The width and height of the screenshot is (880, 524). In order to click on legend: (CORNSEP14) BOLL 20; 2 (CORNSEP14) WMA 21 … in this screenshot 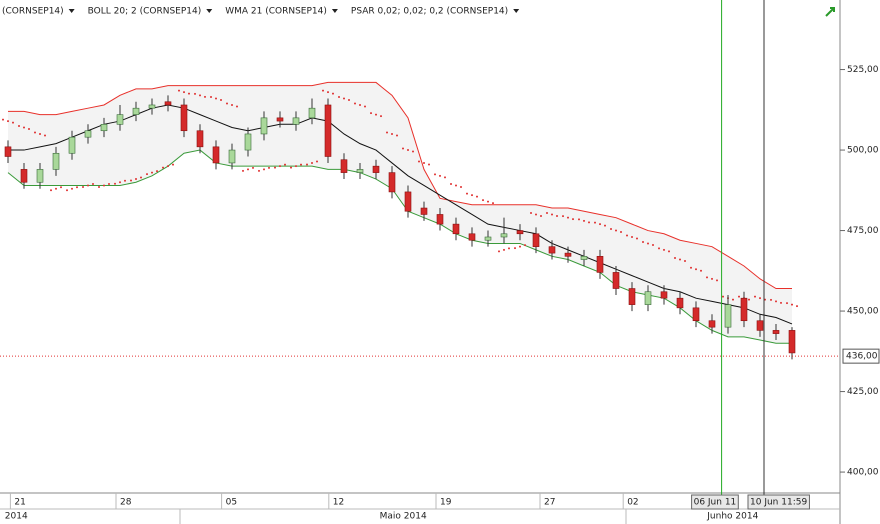, I will do `click(261, 12)`.